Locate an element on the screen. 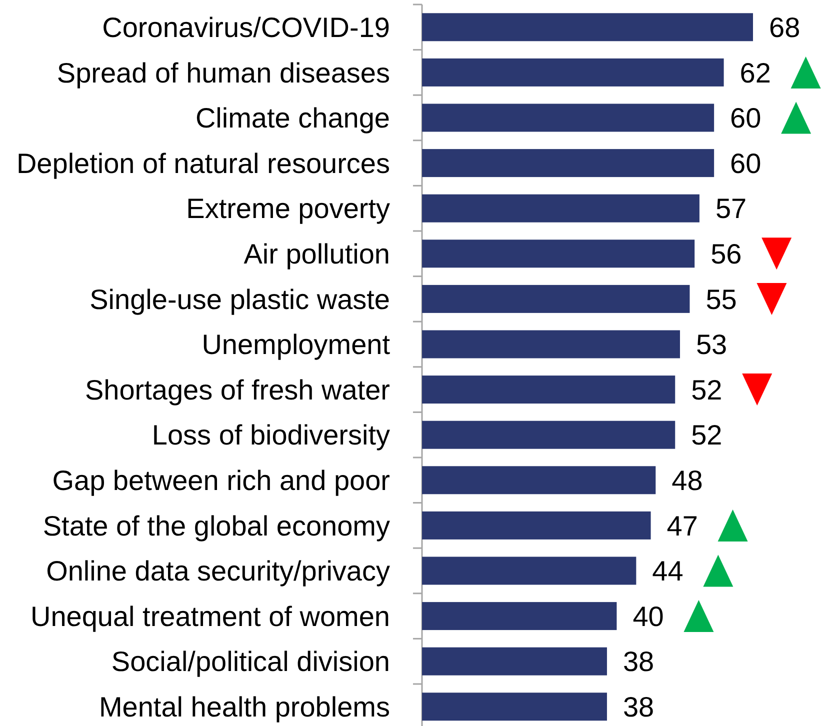 Image resolution: width=821 pixels, height=726 pixels. y-tick-label: Mental health problems is located at coordinates (244, 706).